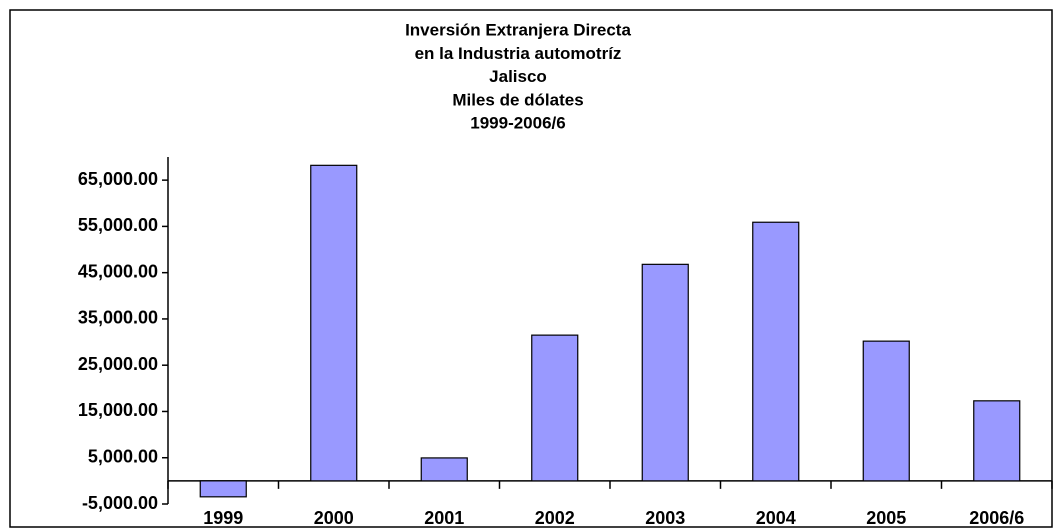 This screenshot has height=531, width=1060. I want to click on y-tick-label: 25,000.00, so click(118, 364).